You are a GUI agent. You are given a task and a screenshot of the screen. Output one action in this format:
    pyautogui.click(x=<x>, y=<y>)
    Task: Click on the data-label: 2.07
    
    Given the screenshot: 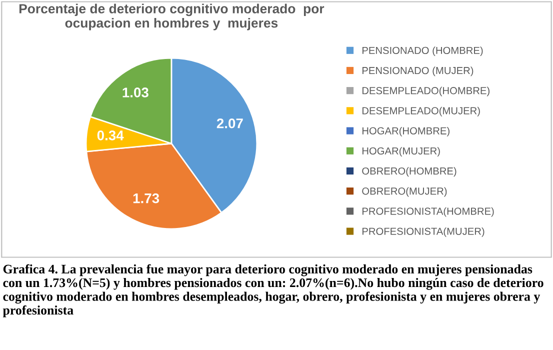 What is the action you would take?
    pyautogui.click(x=229, y=123)
    